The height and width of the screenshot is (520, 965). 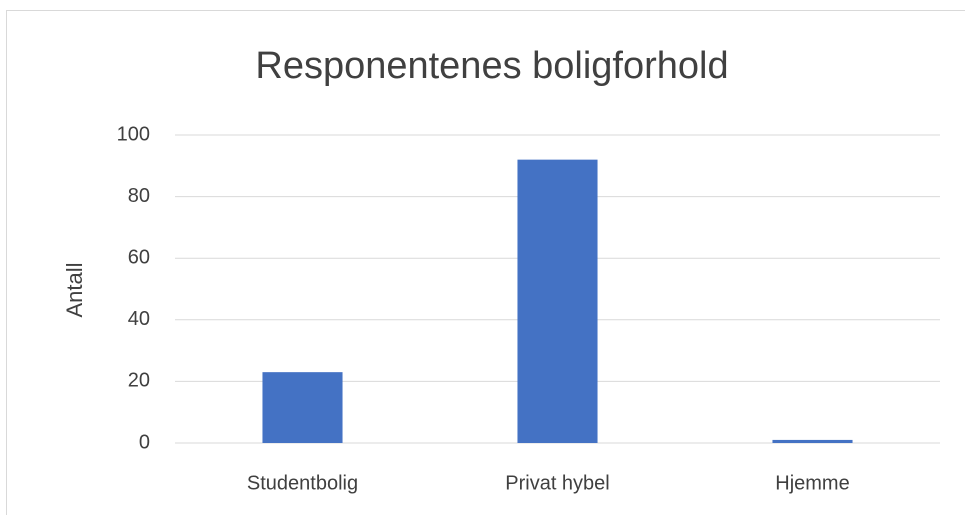 What do you see at coordinates (491, 66) in the screenshot?
I see `chart-title: Responentenes boligforhold` at bounding box center [491, 66].